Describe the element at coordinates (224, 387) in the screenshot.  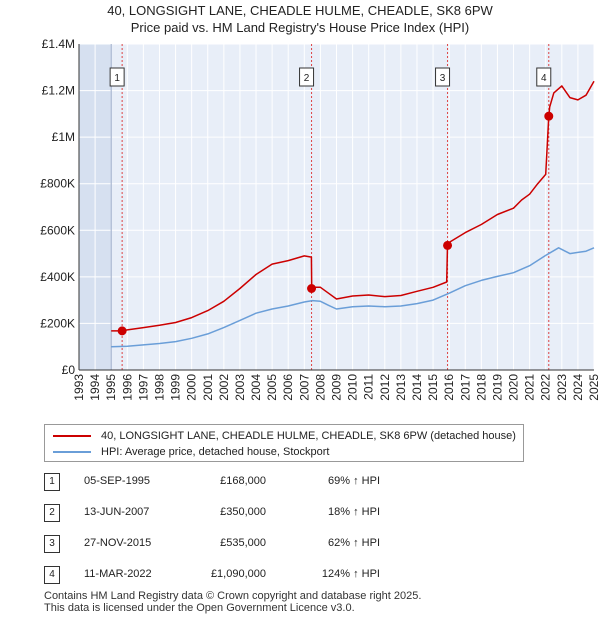
I see `x-tick-label: 2002` at that location.